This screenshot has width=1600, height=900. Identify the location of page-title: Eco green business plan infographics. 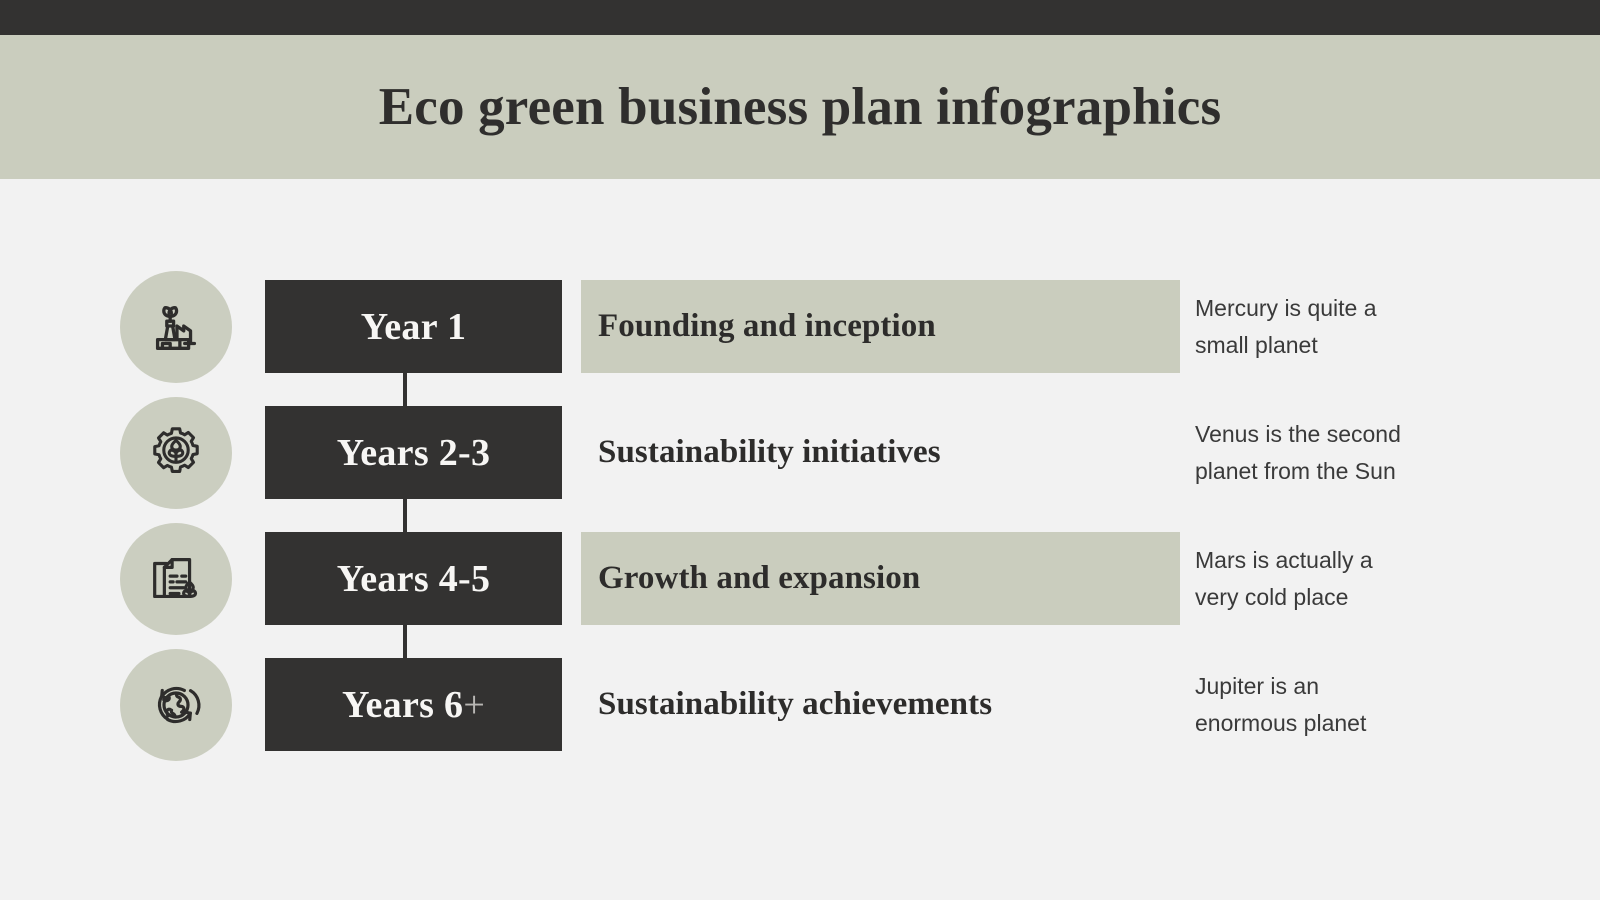
(800, 107).